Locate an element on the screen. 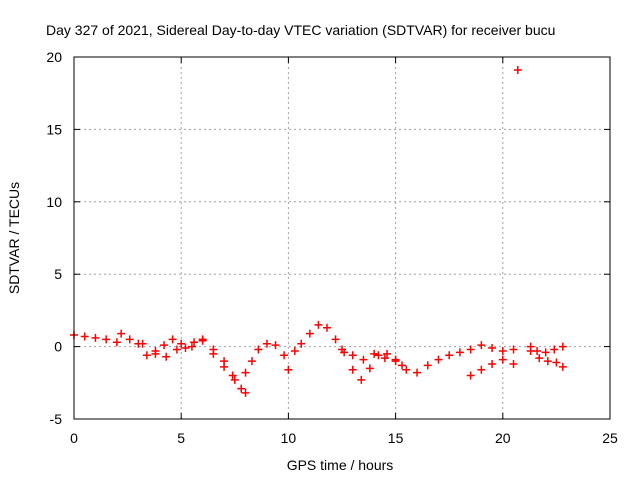  series-track-a is located at coordinates (160, 363).